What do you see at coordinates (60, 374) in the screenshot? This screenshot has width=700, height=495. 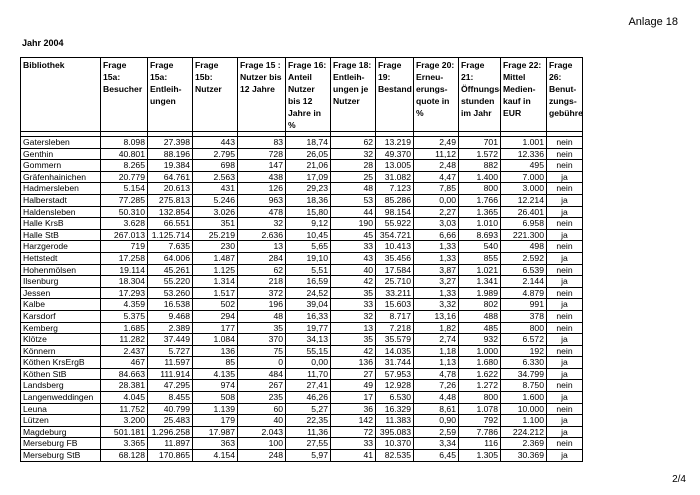 I see `library-name-cell: Köthen StB` at bounding box center [60, 374].